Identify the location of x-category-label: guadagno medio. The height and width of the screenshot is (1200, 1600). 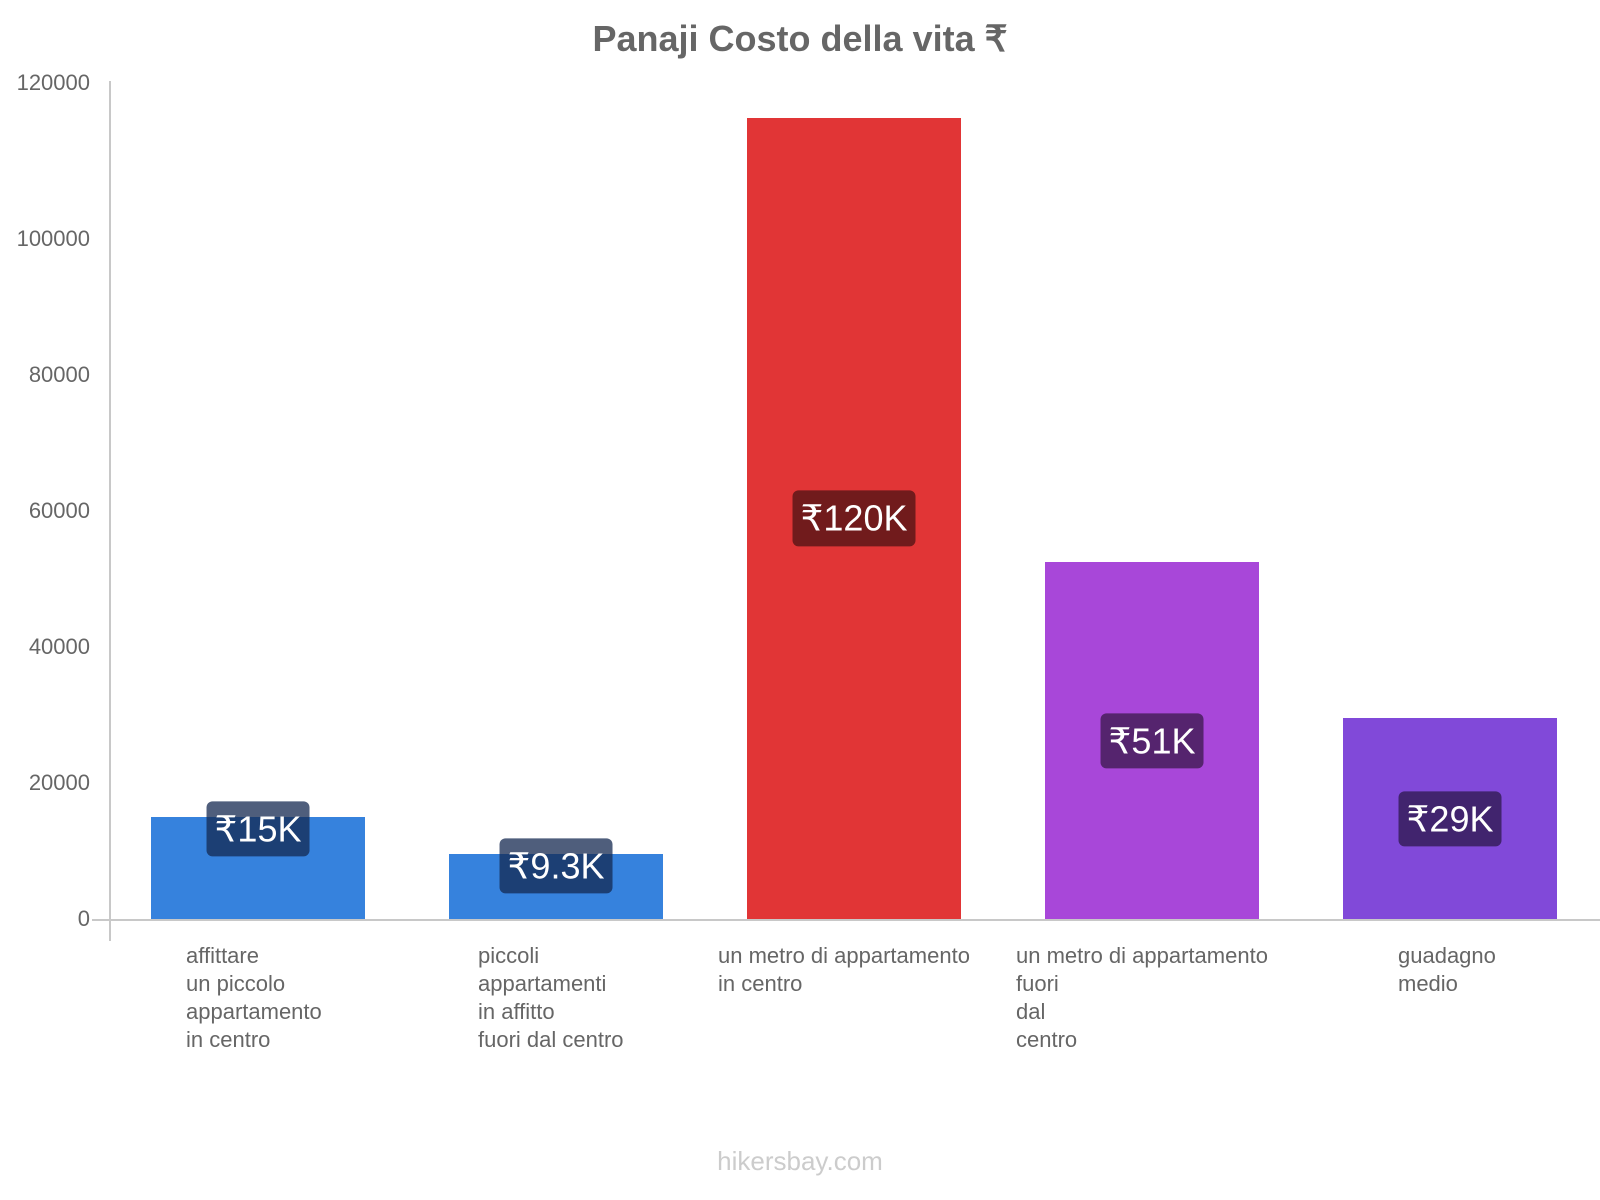
(1447, 969).